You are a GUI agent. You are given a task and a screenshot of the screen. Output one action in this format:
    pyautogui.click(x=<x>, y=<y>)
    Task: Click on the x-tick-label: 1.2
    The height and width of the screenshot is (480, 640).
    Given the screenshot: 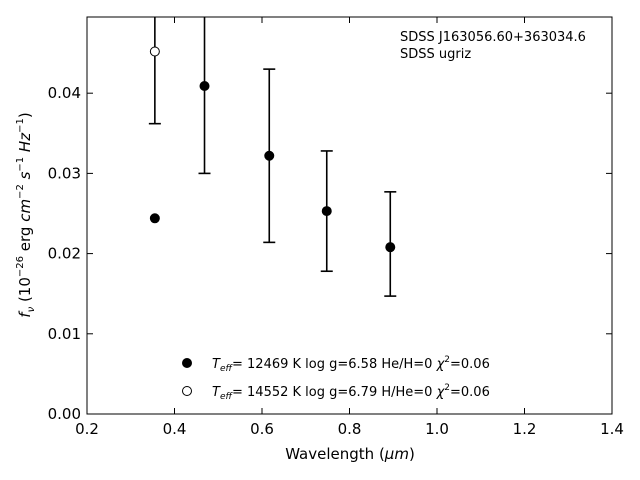 What is the action you would take?
    pyautogui.click(x=525, y=429)
    